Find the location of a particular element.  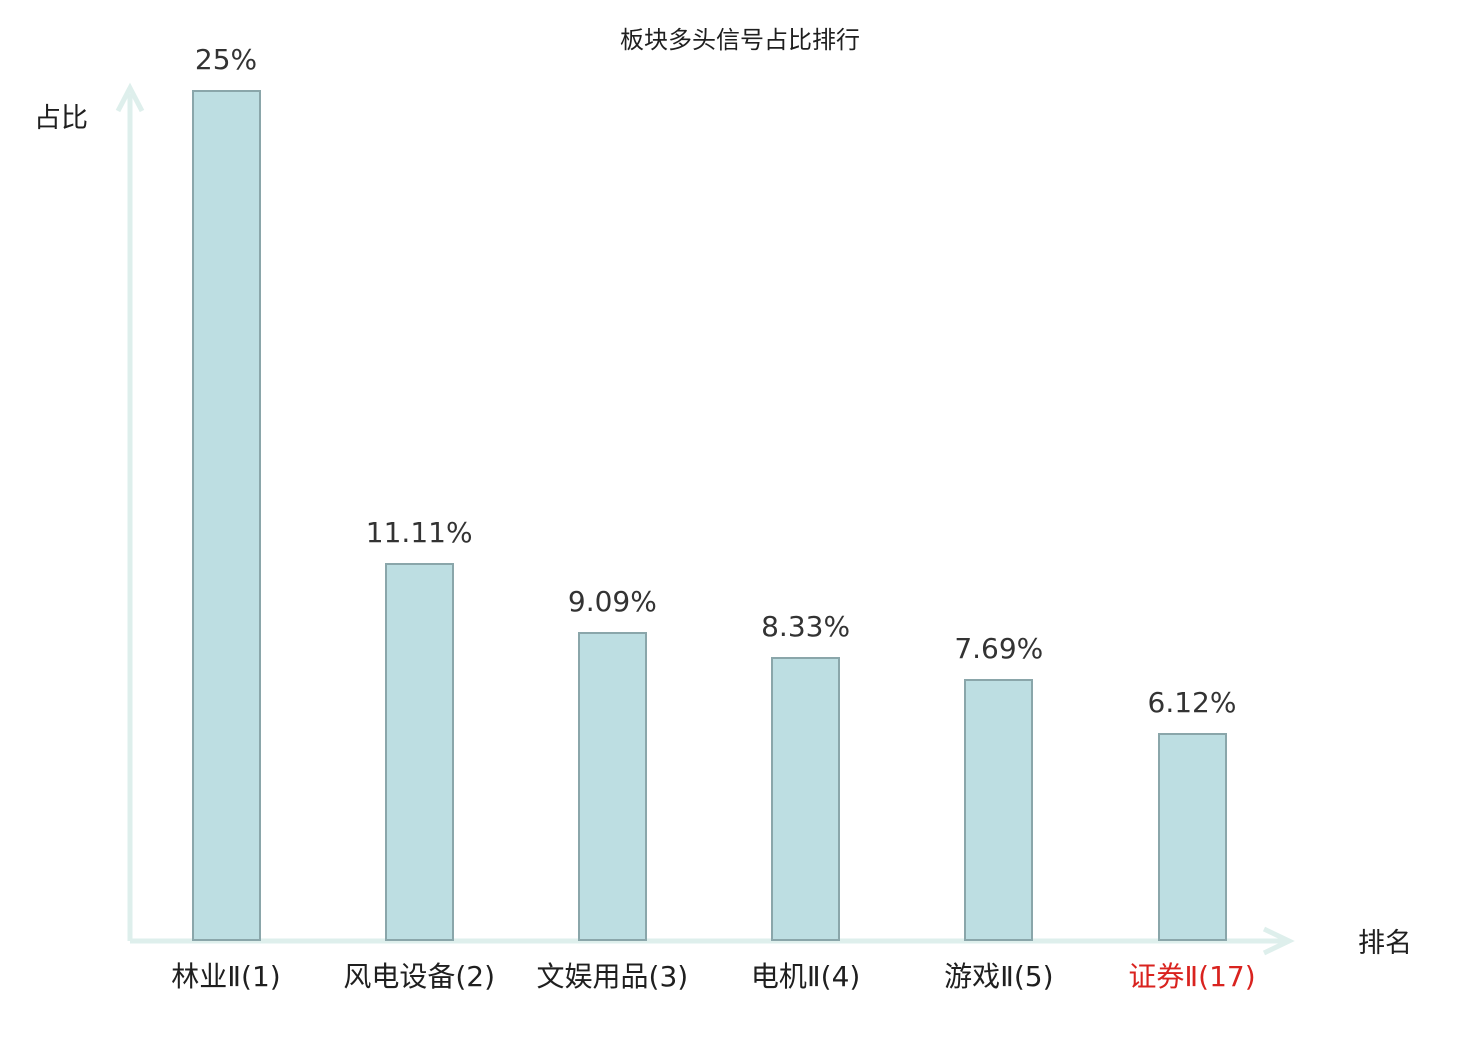

chart-title: 板块多头信号占比排行 is located at coordinates (740, 40).